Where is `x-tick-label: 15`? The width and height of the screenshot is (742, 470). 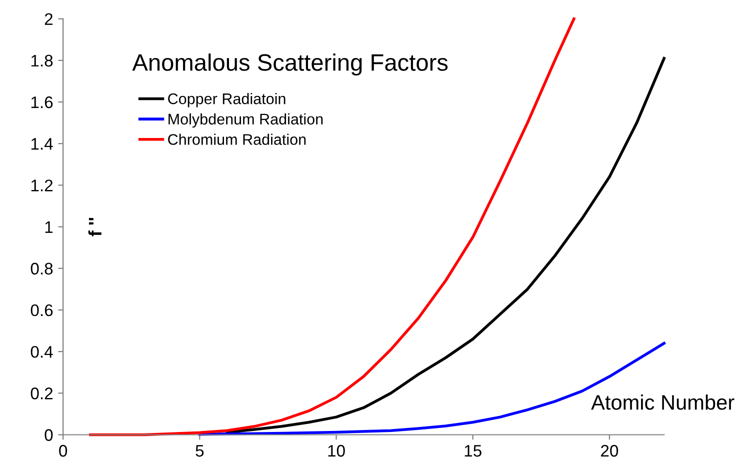
x-tick-label: 15 is located at coordinates (473, 451).